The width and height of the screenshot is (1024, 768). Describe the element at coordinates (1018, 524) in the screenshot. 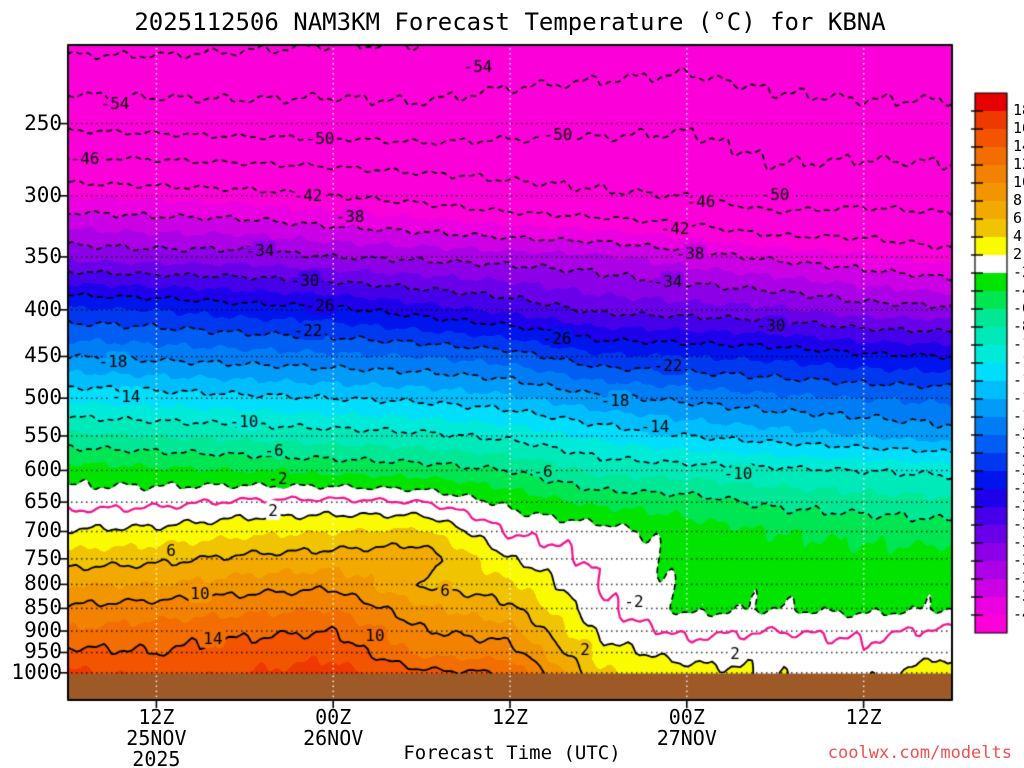

I see `colorbar-tick-label: -30` at that location.